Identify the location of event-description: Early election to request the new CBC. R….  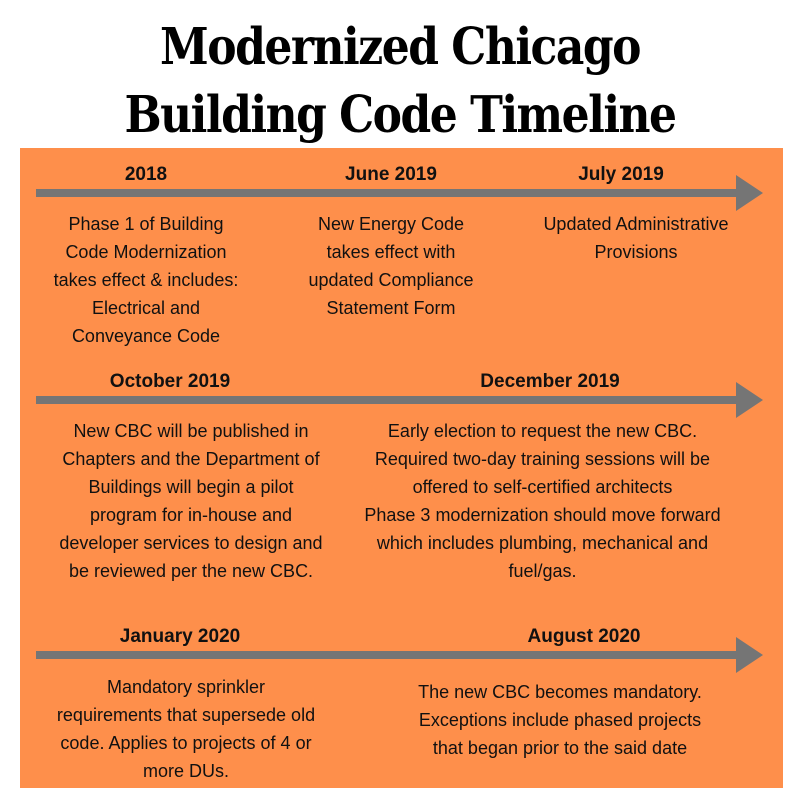
(542, 501).